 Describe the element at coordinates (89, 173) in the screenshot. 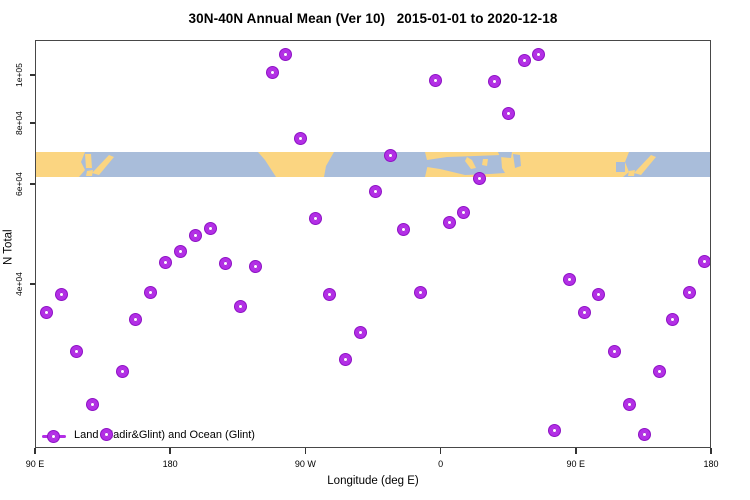

I see `land-island-shape` at that location.